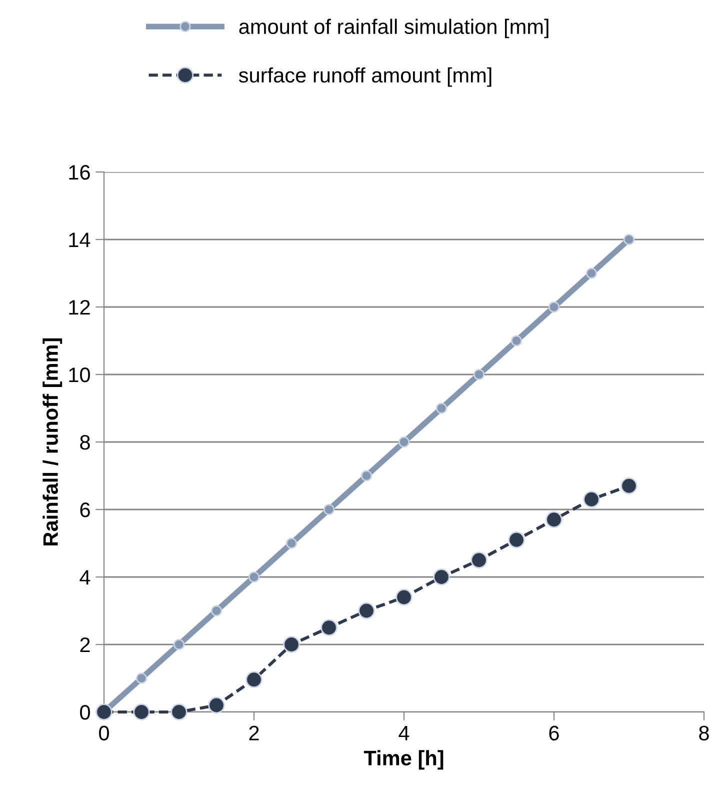  Describe the element at coordinates (393, 28) in the screenshot. I see `legend-label: amount of rainfall simulation [mm]` at that location.